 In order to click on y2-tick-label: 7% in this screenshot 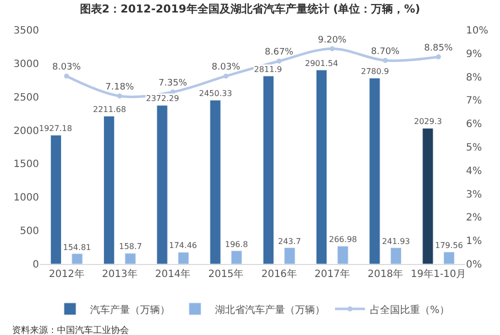, I will do `click(474, 101)`.